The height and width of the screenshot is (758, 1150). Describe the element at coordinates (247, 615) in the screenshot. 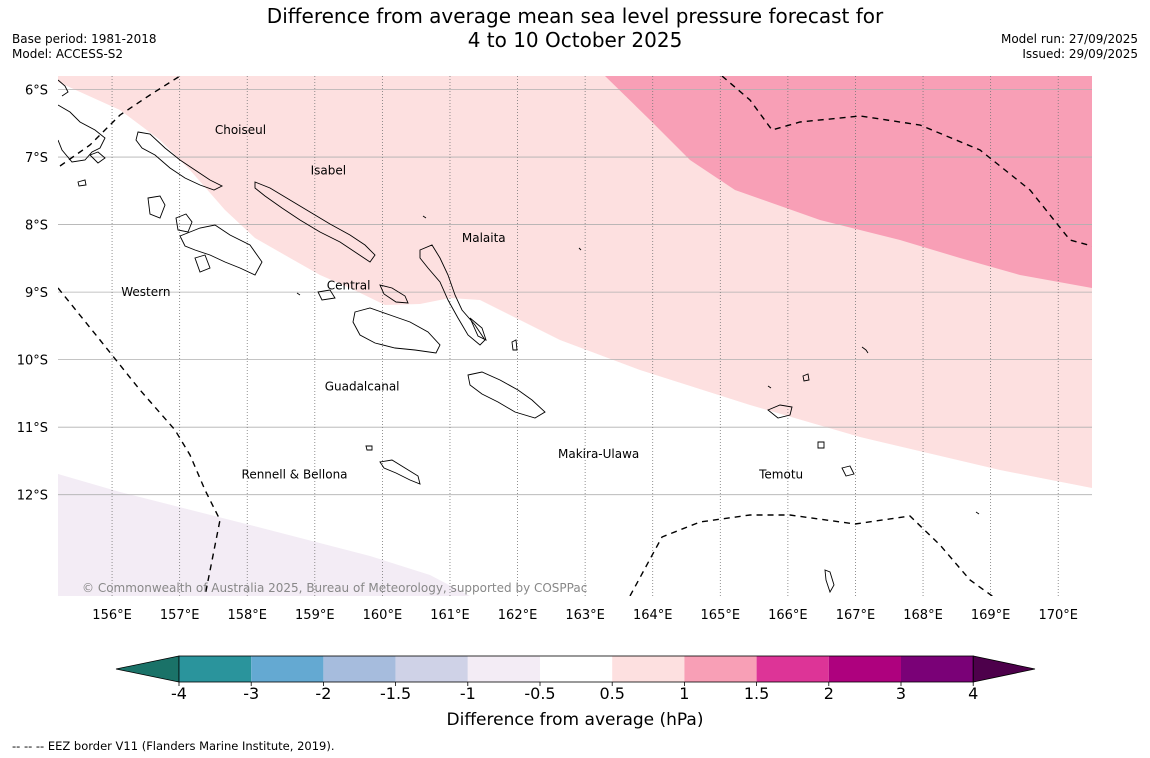

I see `longitude-label: 158°E` at that location.